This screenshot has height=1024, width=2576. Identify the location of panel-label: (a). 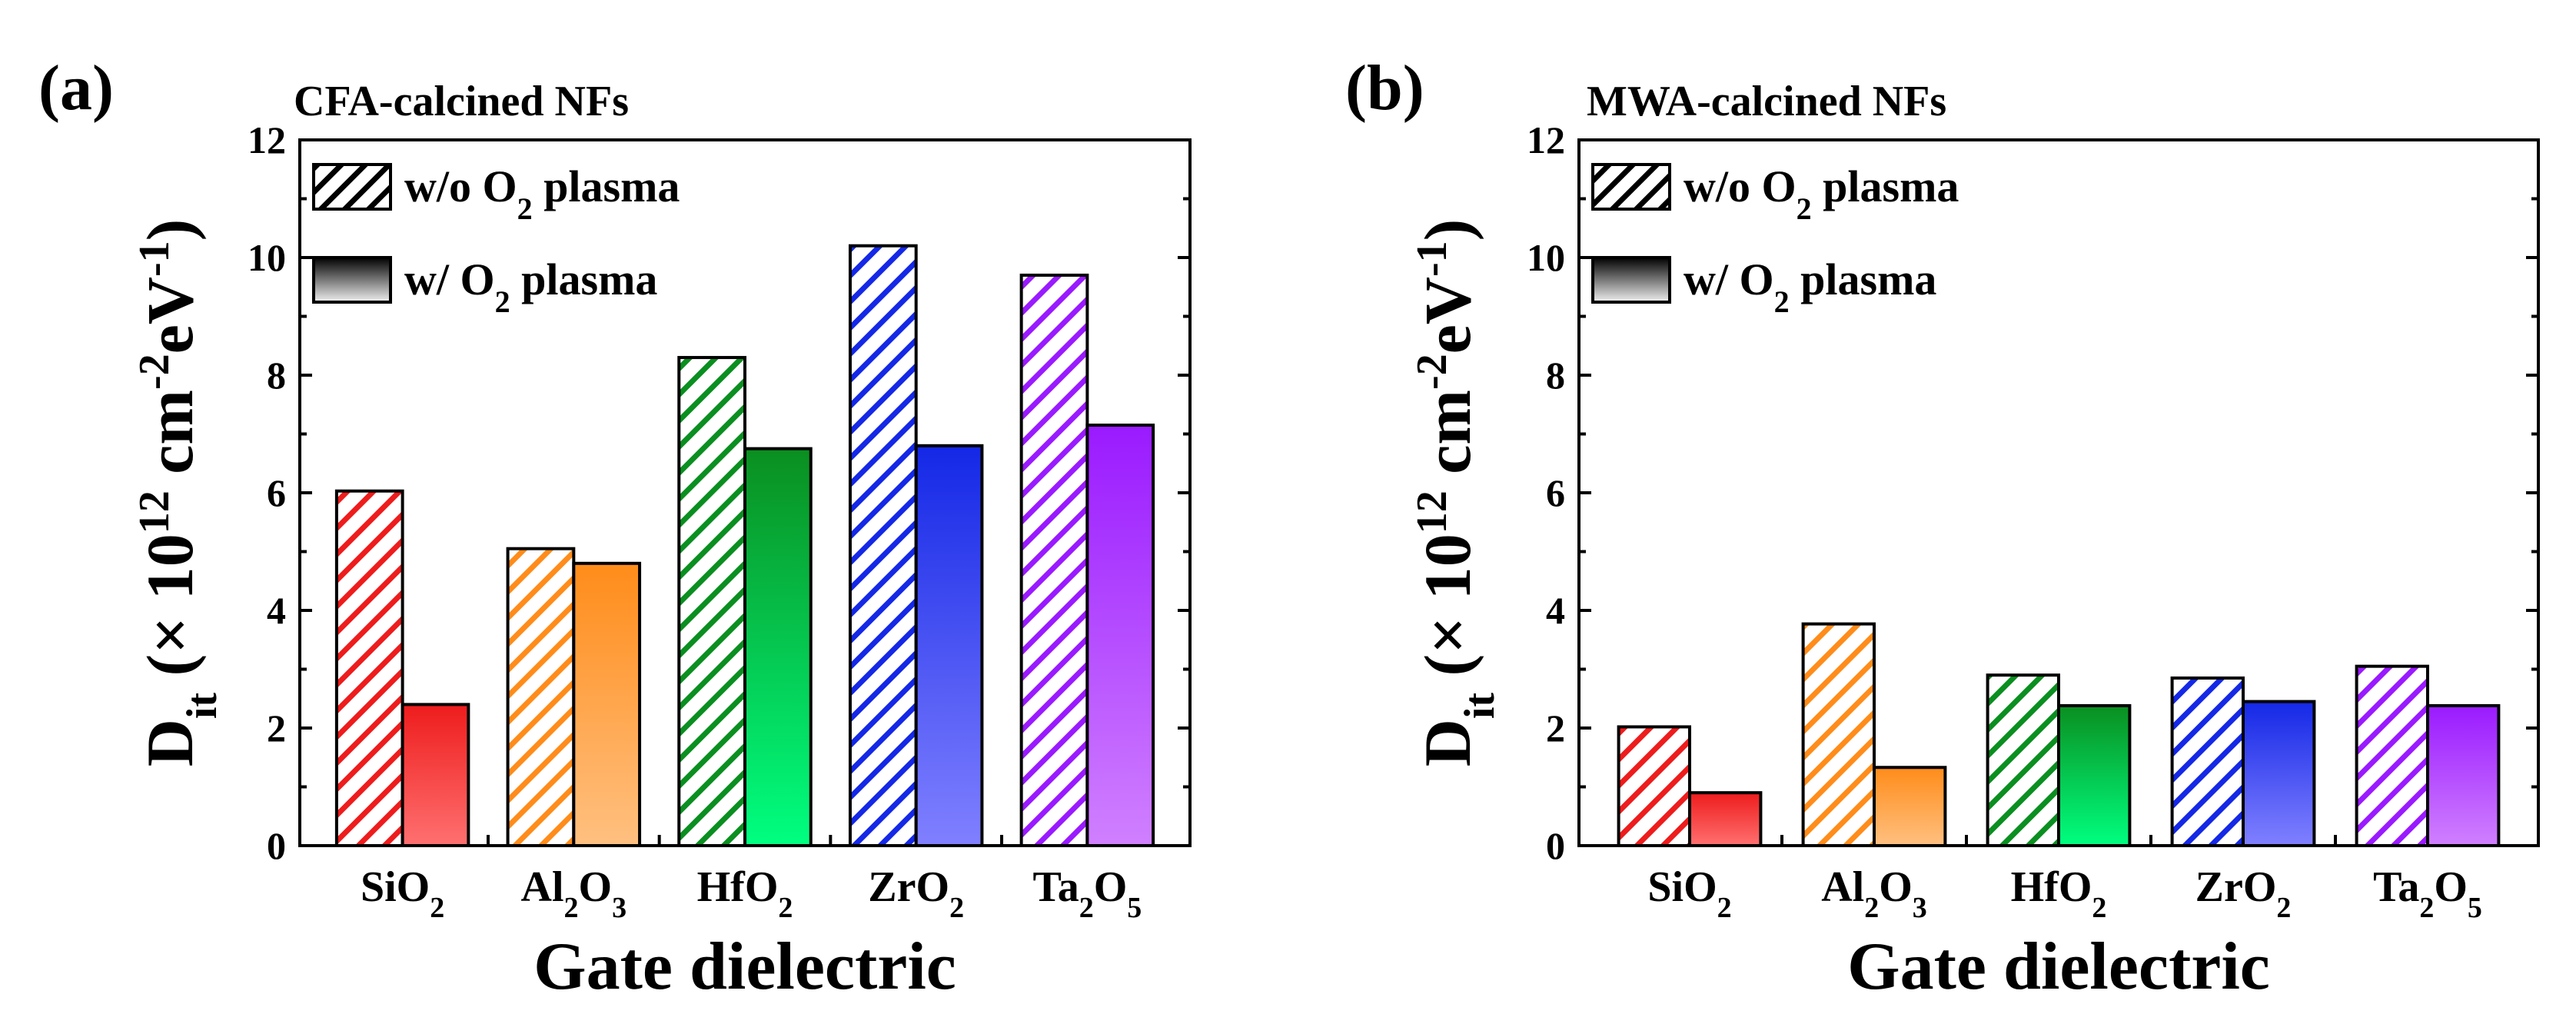
(76, 88).